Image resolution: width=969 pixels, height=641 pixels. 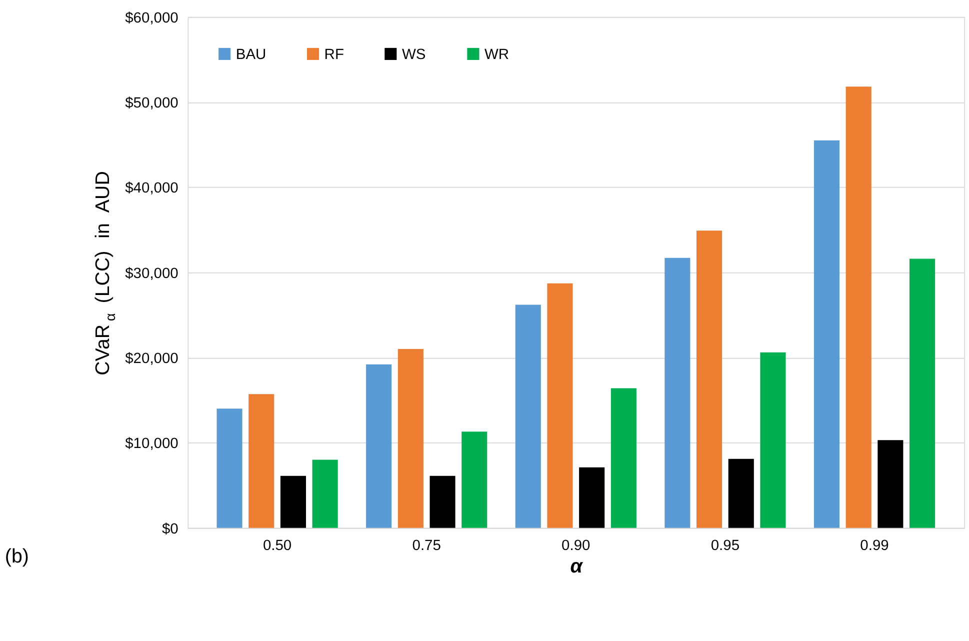 I want to click on x-tick-label: 0.90, so click(x=576, y=546).